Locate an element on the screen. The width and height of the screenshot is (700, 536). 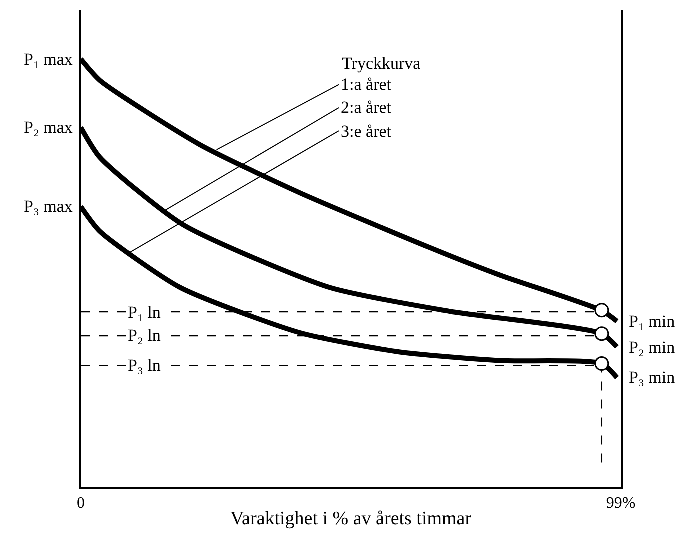
annotation: P₂ min is located at coordinates (652, 347).